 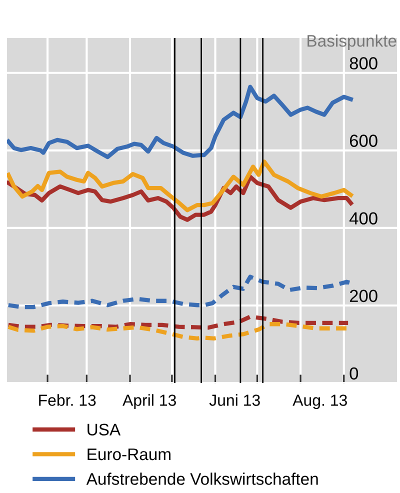 I want to click on y-axis-title: Basispunkte, so click(x=352, y=42).